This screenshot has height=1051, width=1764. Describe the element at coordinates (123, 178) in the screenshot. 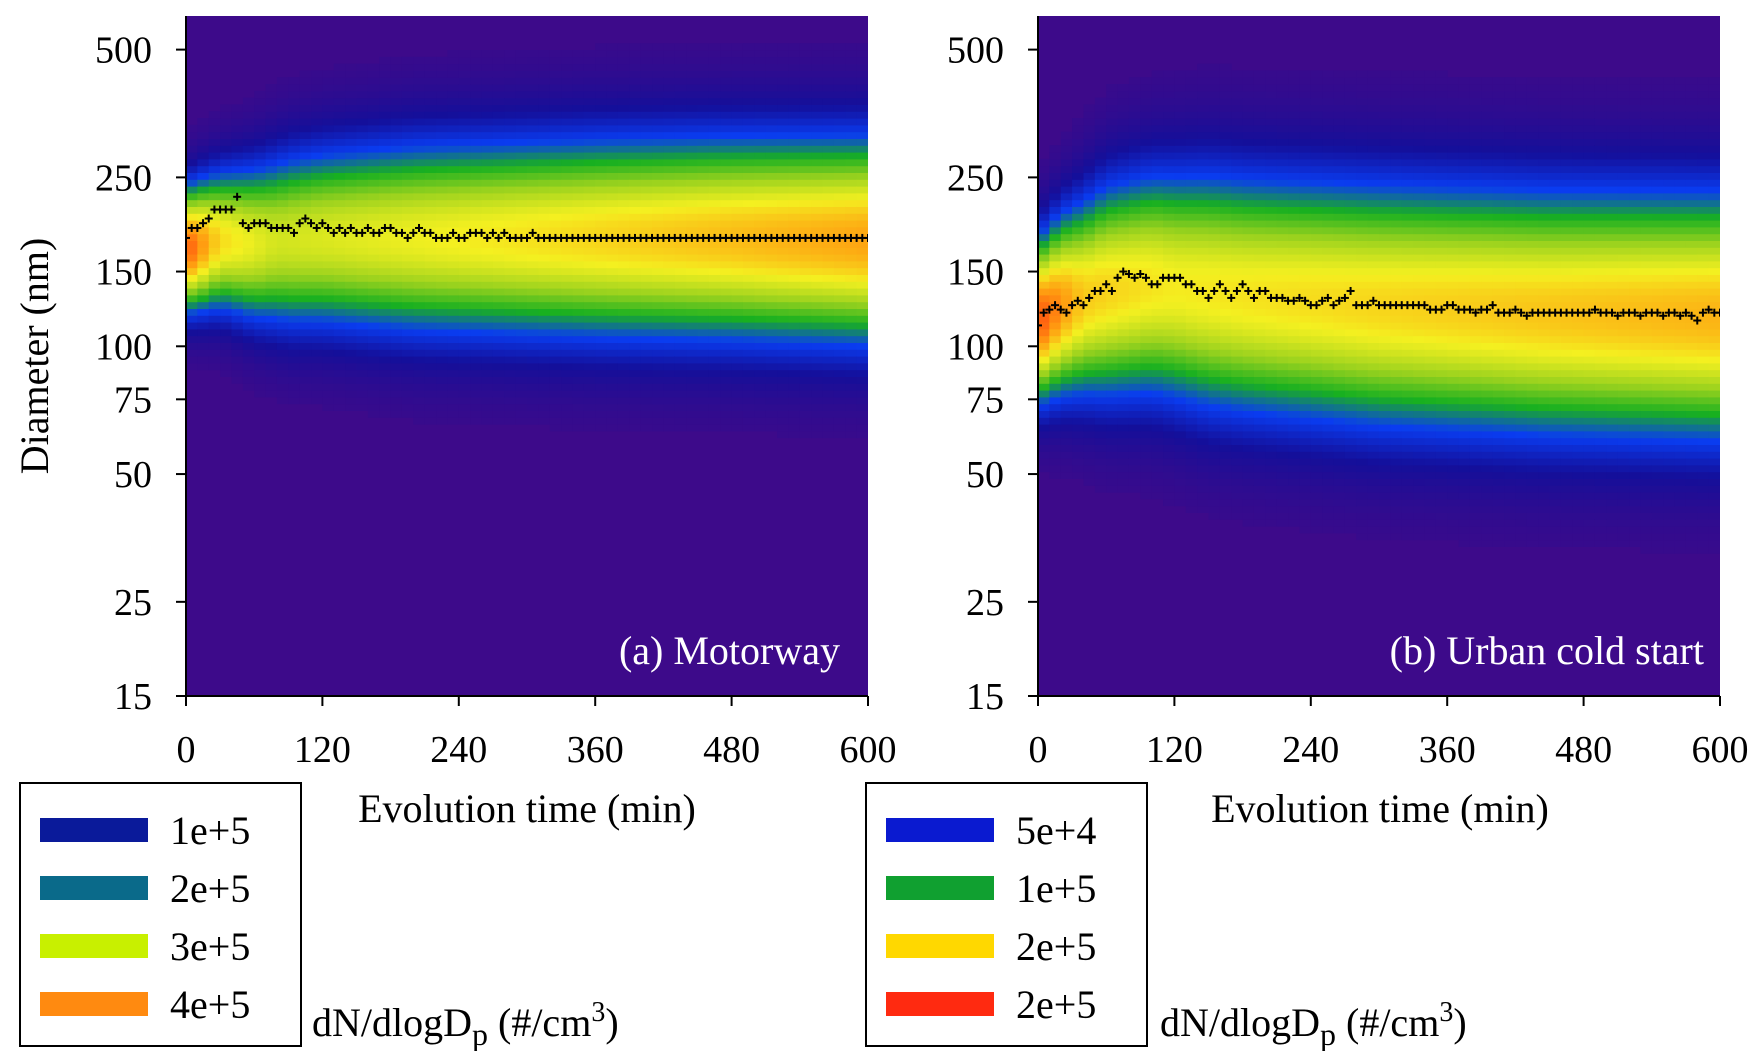

I see `y-tick-label: 250` at that location.